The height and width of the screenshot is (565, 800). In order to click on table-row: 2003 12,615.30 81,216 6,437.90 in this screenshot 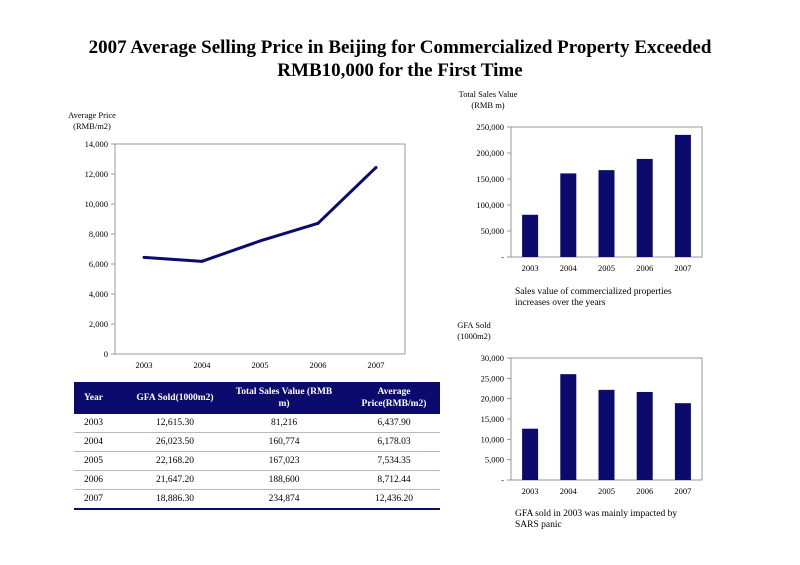, I will do `click(257, 423)`.